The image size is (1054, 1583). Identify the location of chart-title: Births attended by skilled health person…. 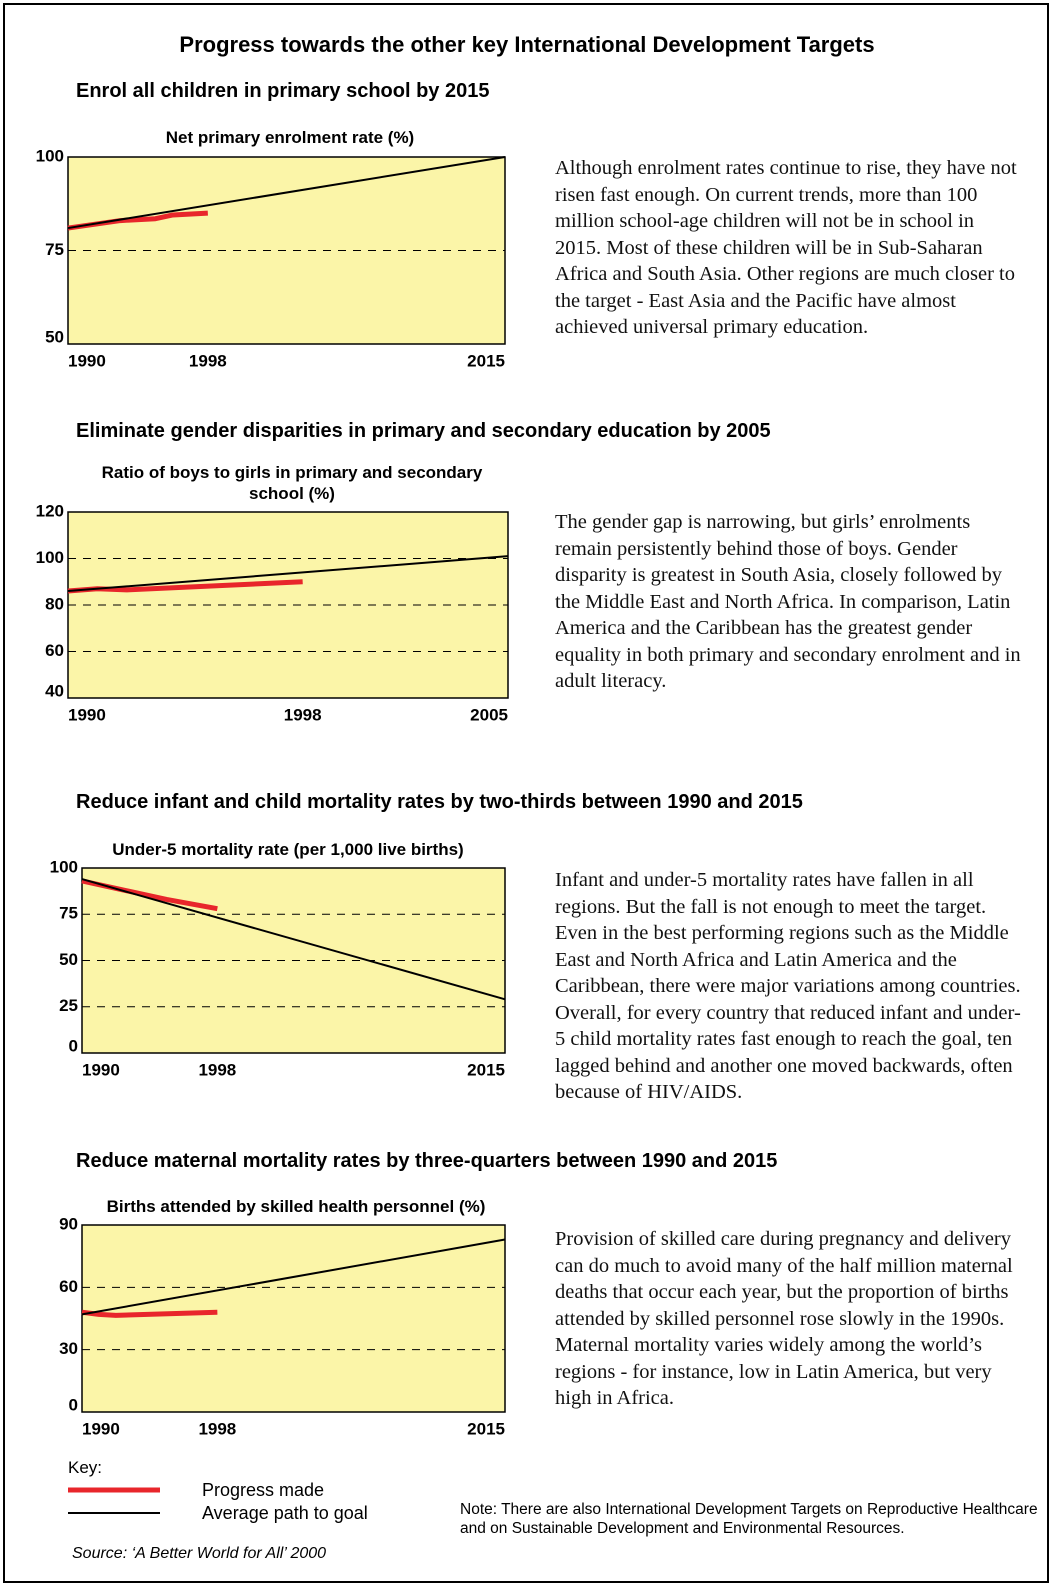
(296, 1206).